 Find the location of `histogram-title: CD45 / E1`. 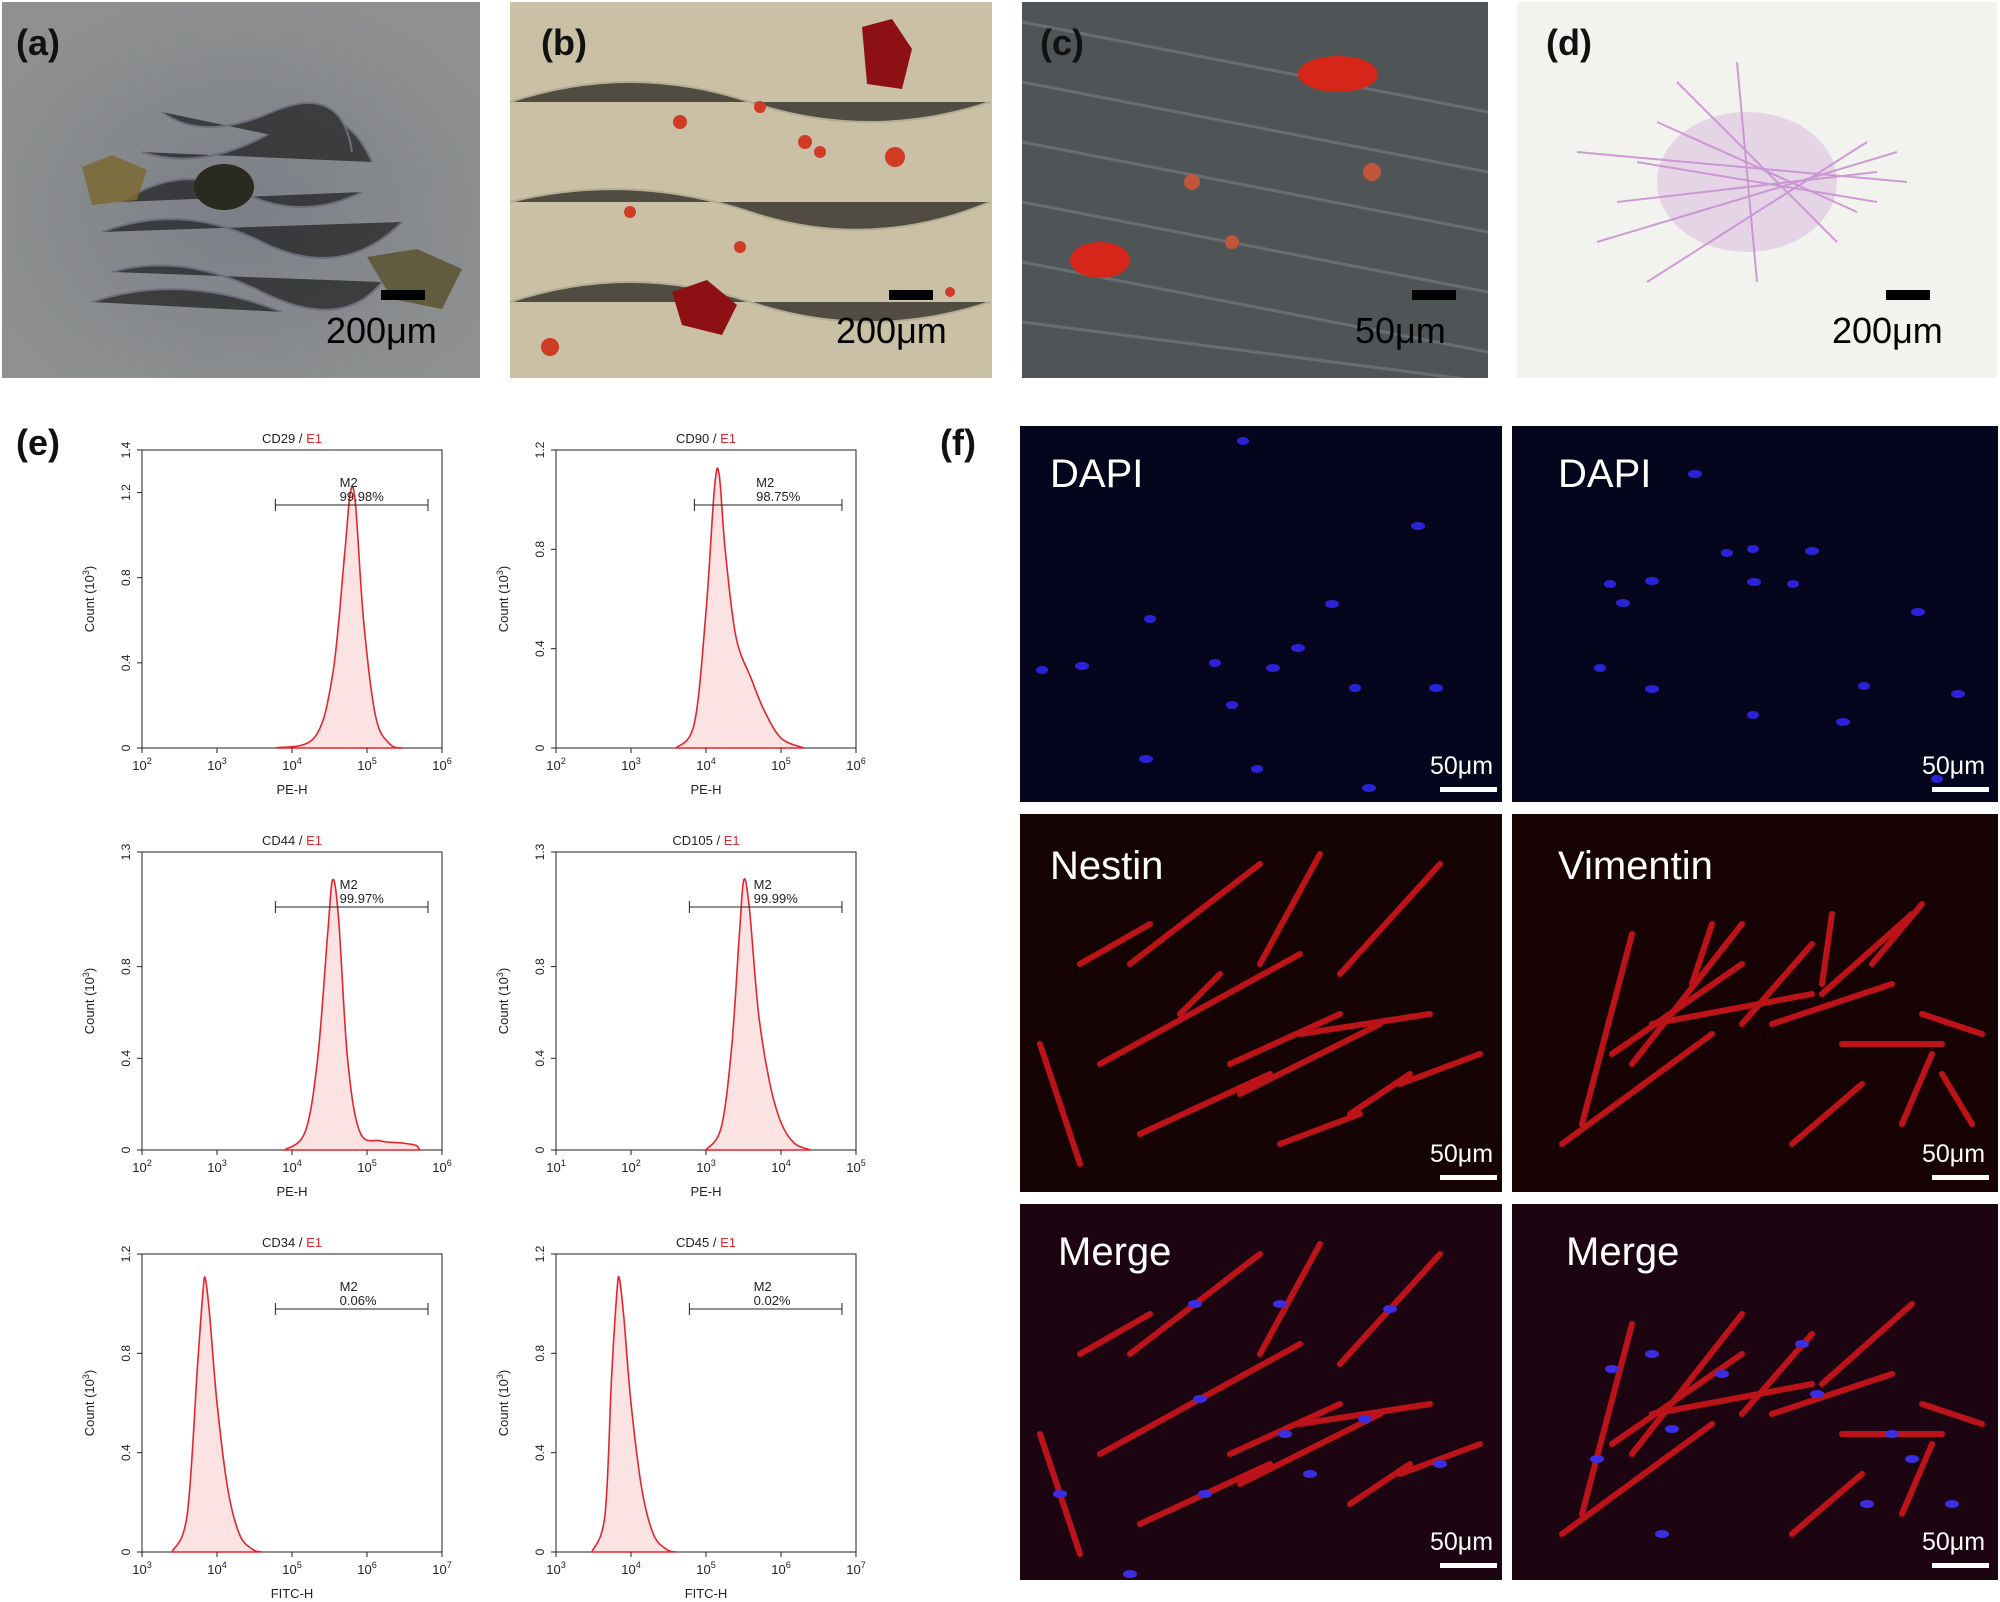

histogram-title: CD45 / E1 is located at coordinates (706, 1242).